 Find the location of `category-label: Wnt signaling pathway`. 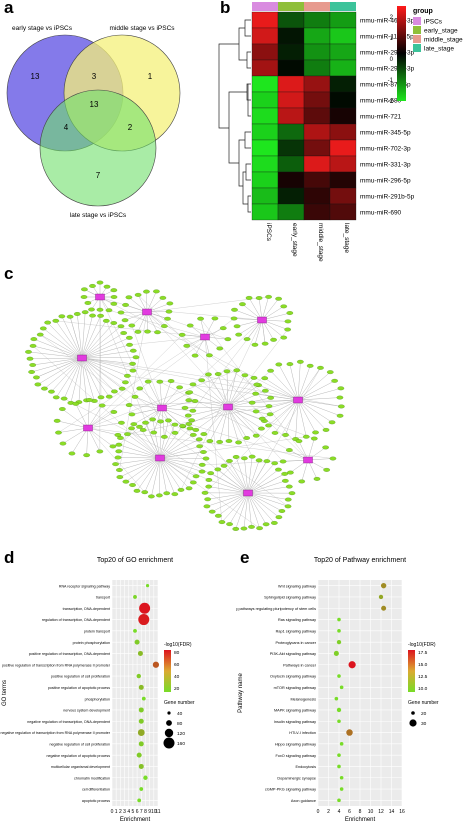

category-label: Wnt signaling pathway is located at coordinates (297, 586).